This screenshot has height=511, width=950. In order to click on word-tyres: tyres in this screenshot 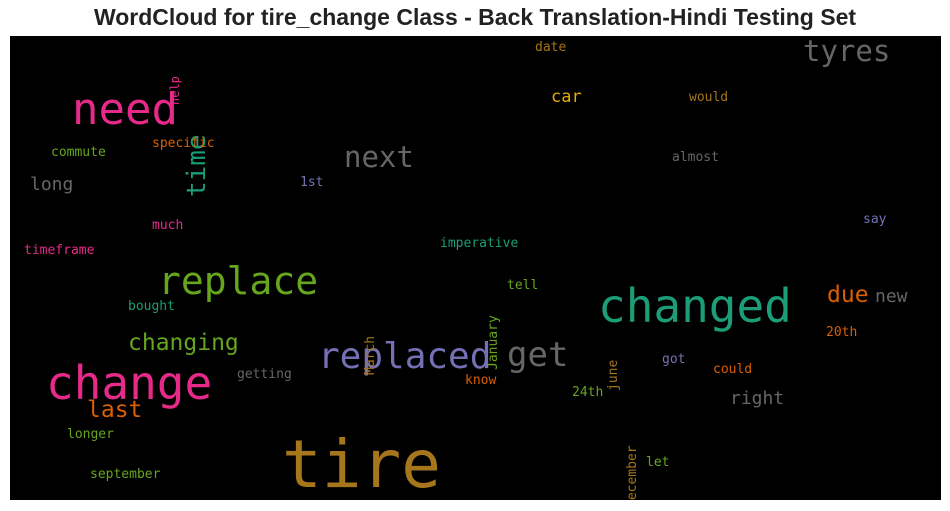, I will do `click(847, 52)`.